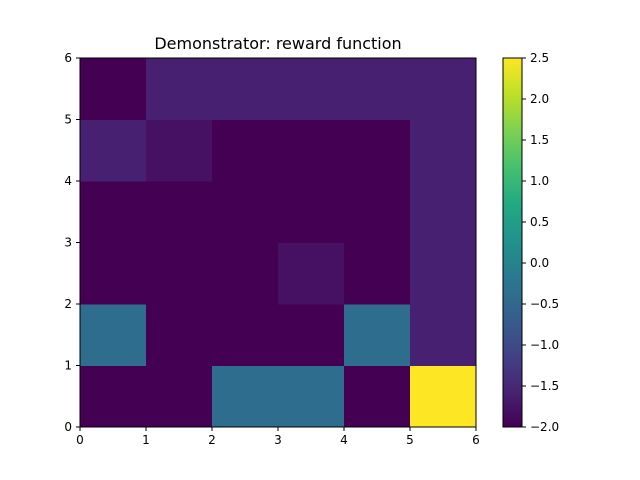  What do you see at coordinates (539, 222) in the screenshot?
I see `colorbar-tick-label: 0.5` at bounding box center [539, 222].